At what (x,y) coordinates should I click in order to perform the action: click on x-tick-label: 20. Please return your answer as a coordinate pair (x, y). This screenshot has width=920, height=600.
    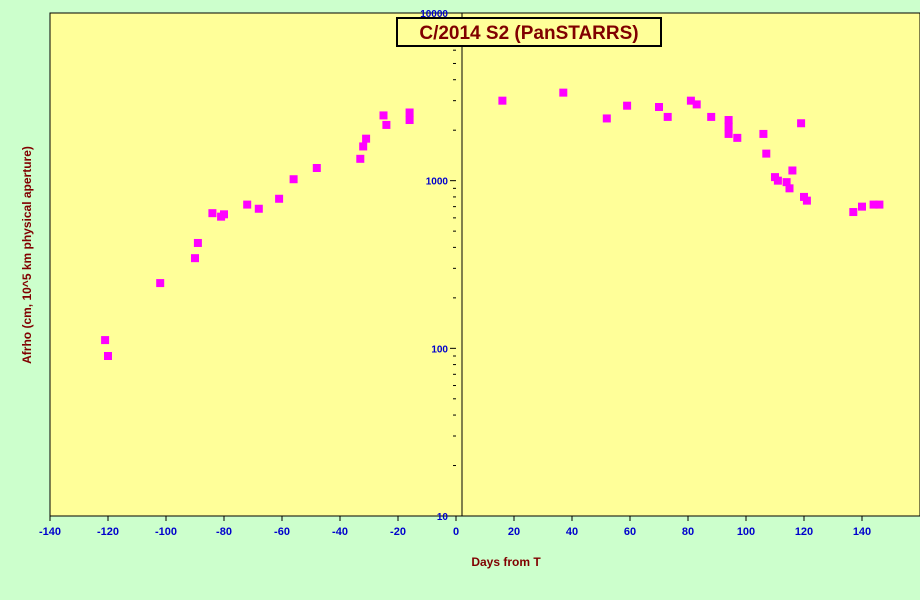
    Looking at the image, I should click on (514, 532).